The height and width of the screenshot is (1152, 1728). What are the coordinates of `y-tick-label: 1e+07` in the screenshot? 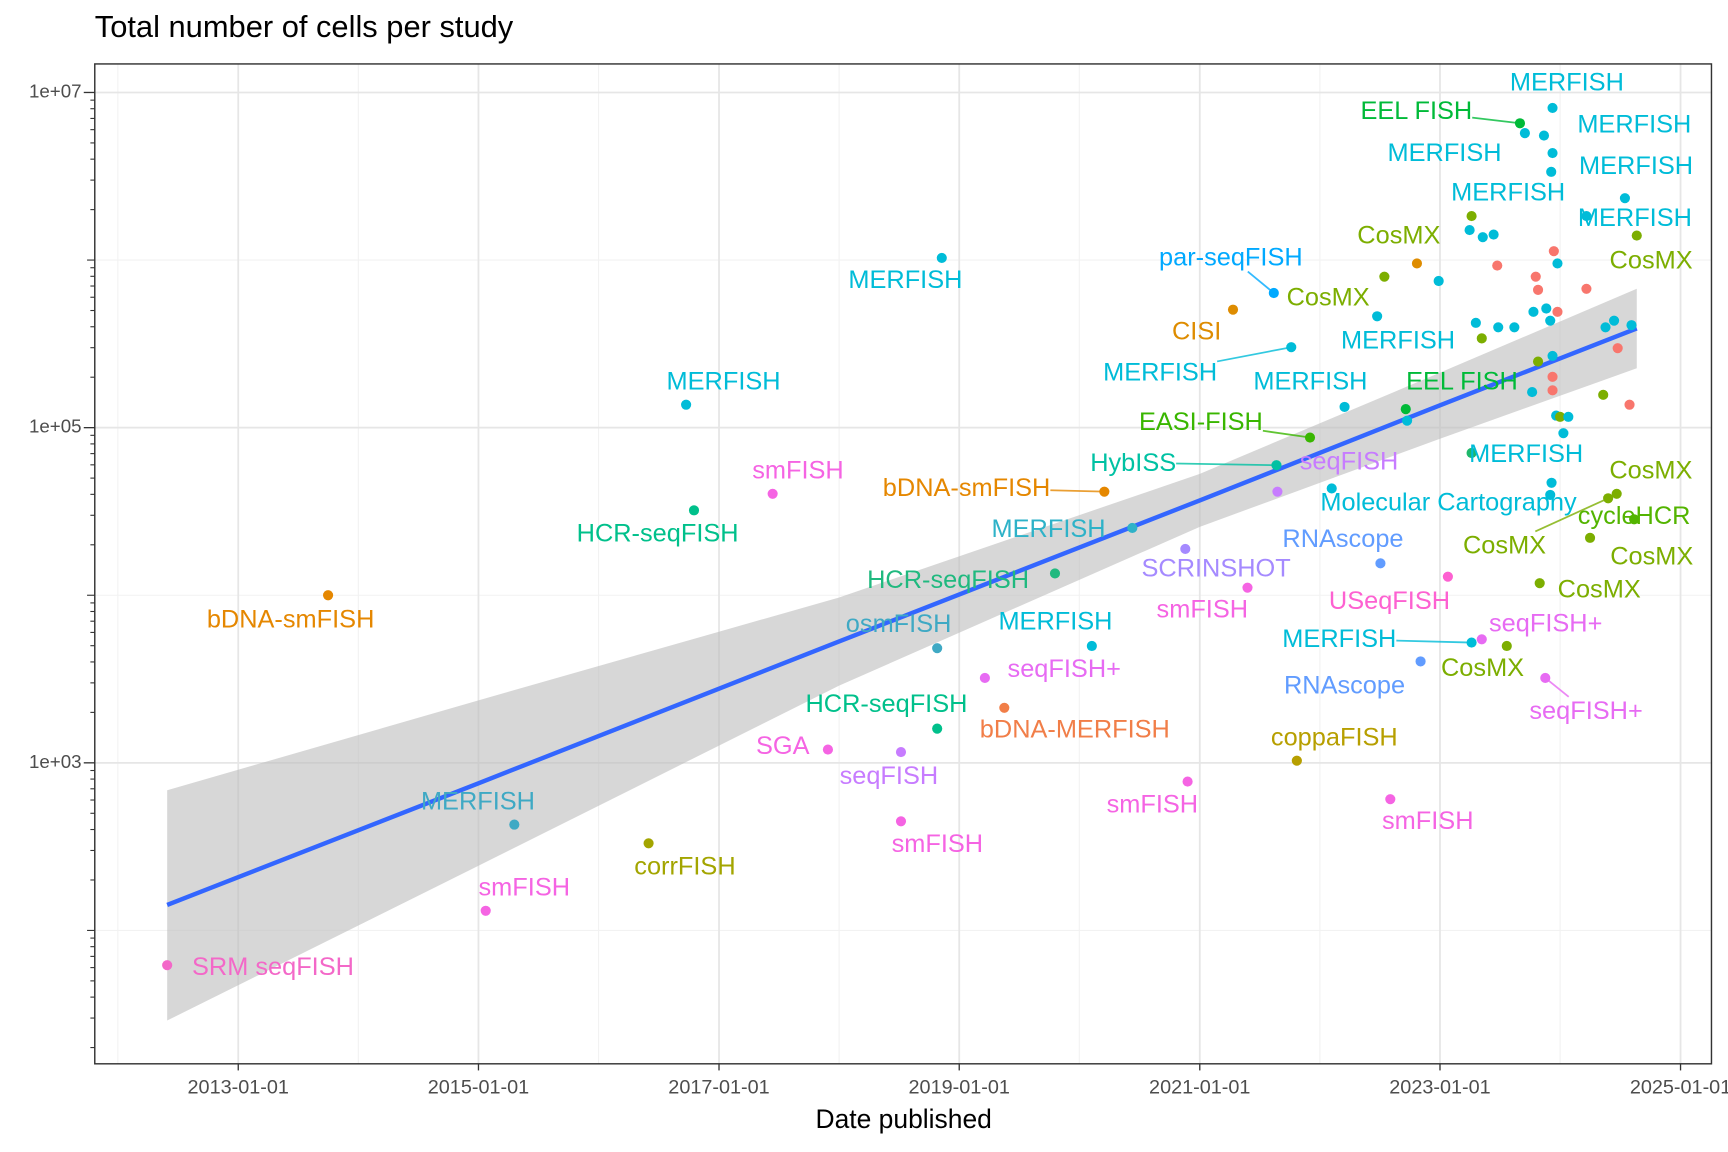 It's located at (55, 90).